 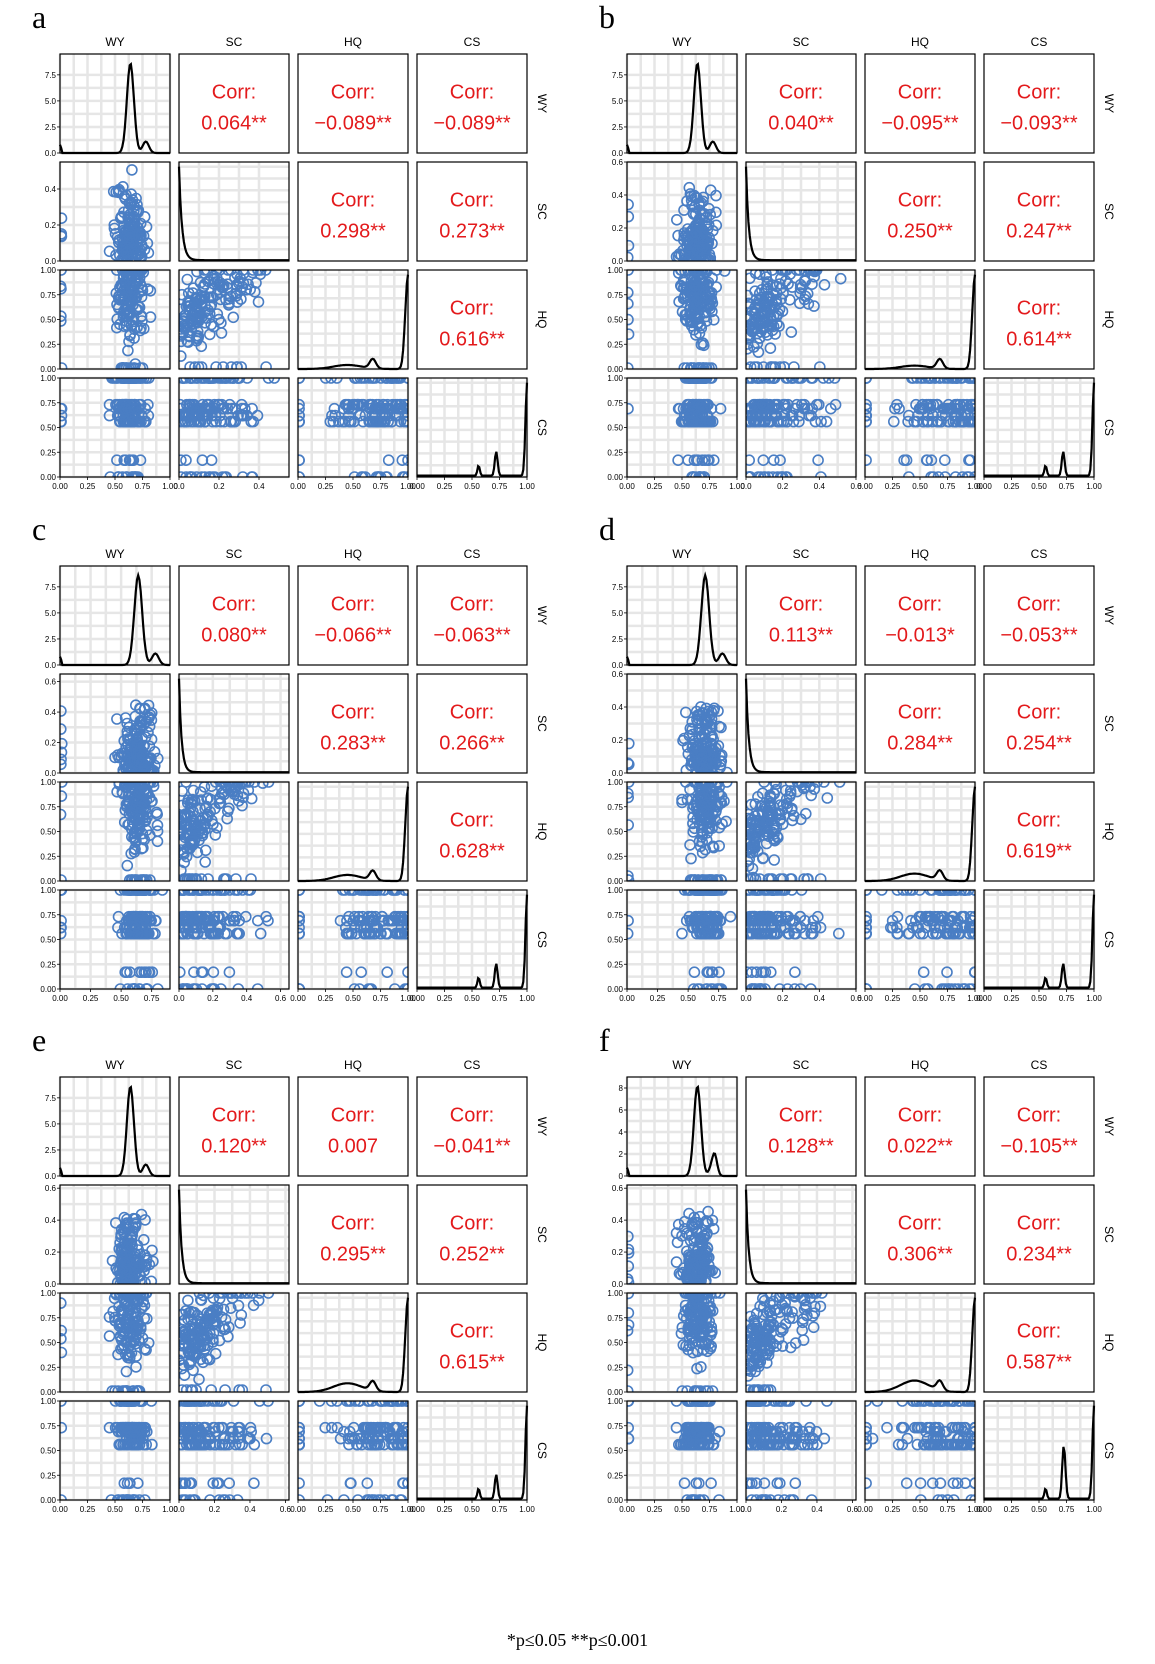 What do you see at coordinates (417, 998) in the screenshot?
I see `x-tick-label: 0.00` at bounding box center [417, 998].